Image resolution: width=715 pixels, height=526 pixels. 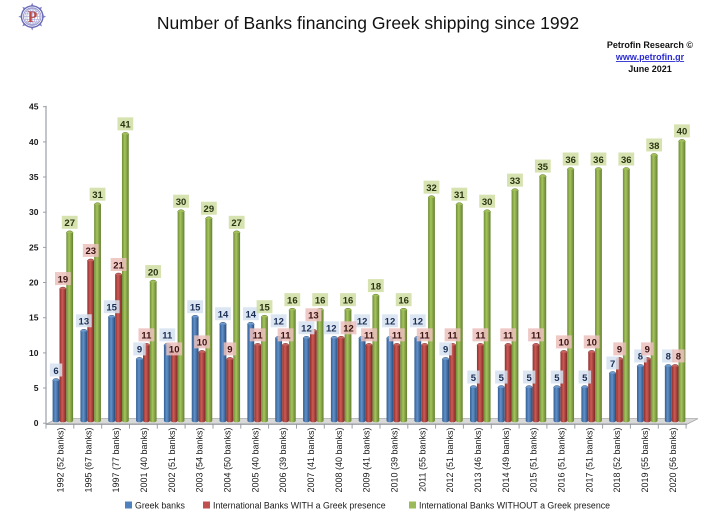 I want to click on svg-text: 2006 (39 banks), so click(x=283, y=460).